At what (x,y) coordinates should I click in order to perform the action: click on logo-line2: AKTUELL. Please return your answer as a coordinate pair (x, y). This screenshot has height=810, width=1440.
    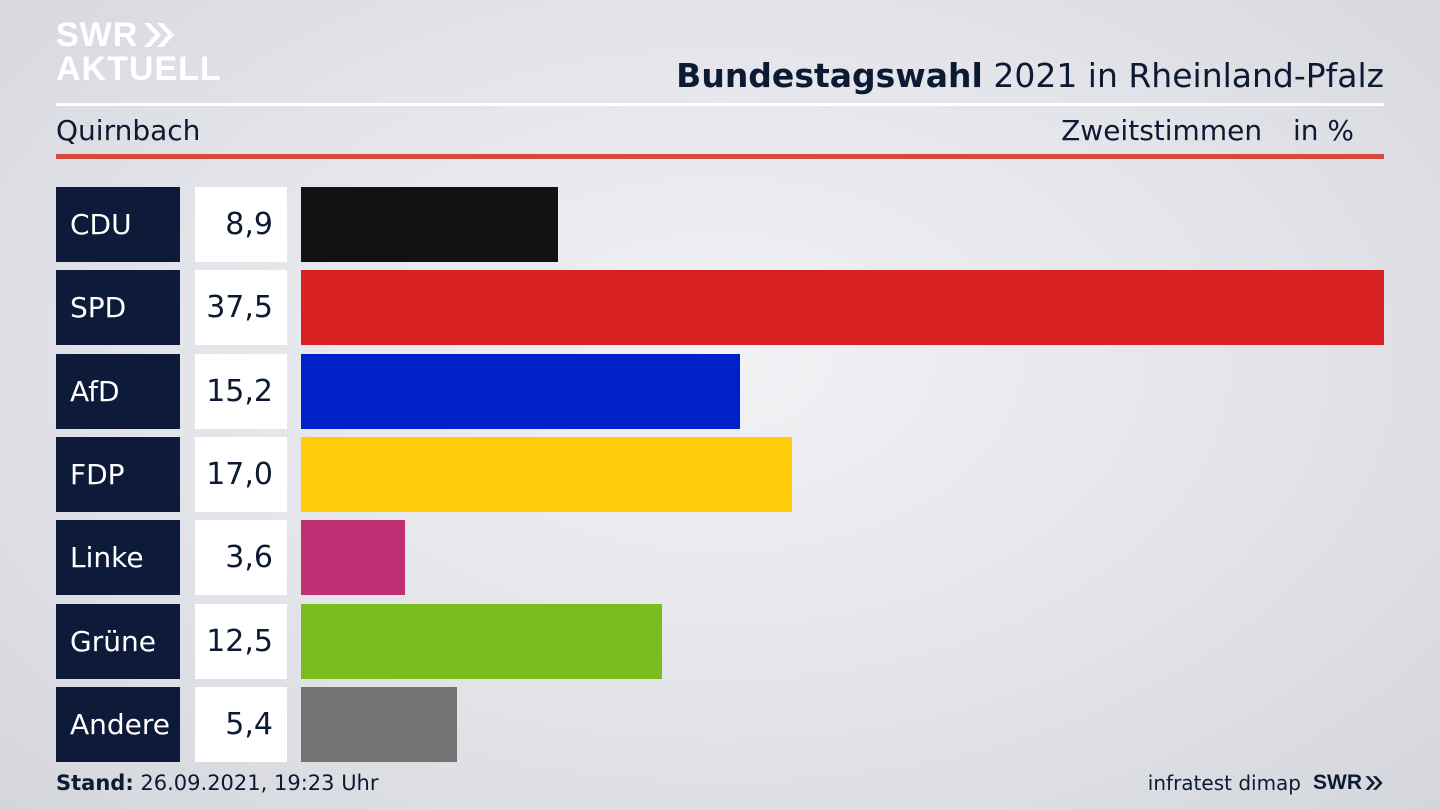
    Looking at the image, I should click on (139, 69).